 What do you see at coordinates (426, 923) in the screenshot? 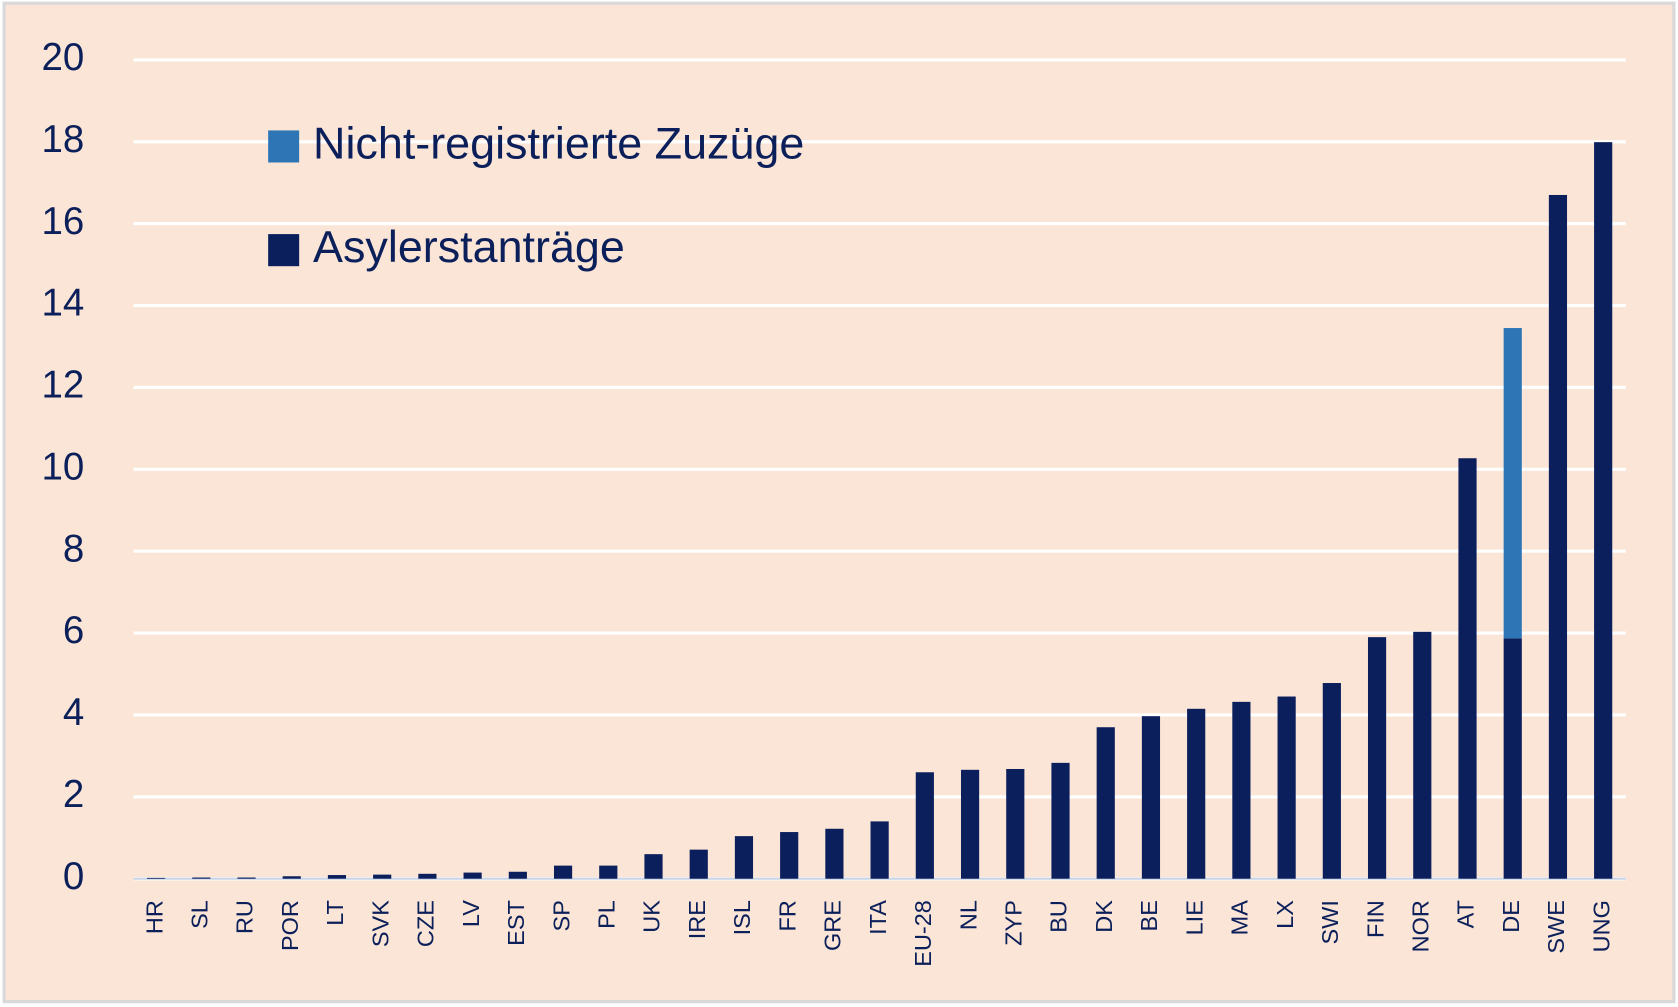
I see `x-tick-label: CZE` at bounding box center [426, 923].